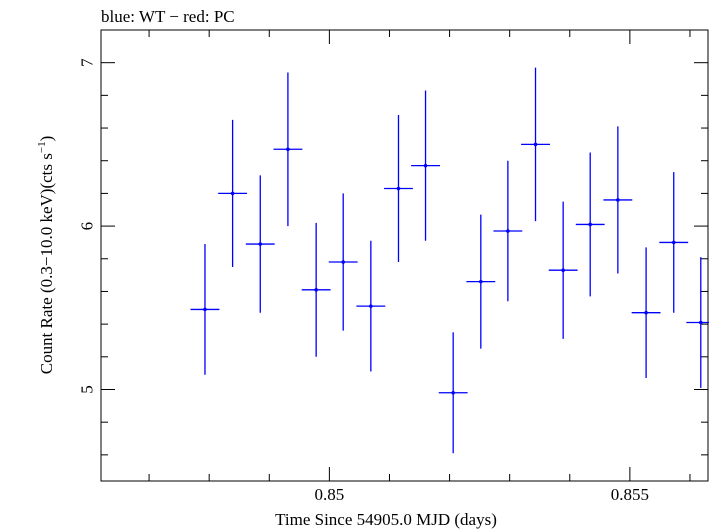  I want to click on y-axis-label: Count Rate (0.3−10.0 keV)(cts s−1), so click(46, 255).